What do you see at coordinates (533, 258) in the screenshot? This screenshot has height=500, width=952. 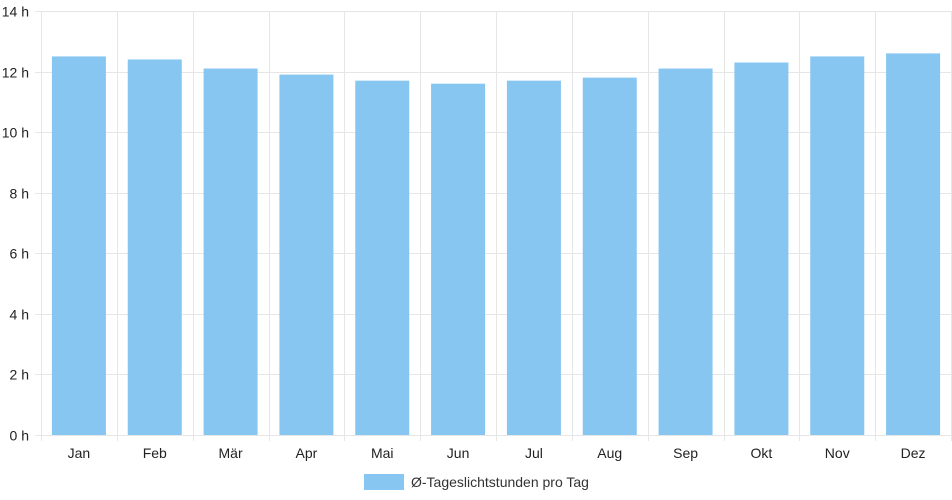 I see `bar-jul` at bounding box center [533, 258].